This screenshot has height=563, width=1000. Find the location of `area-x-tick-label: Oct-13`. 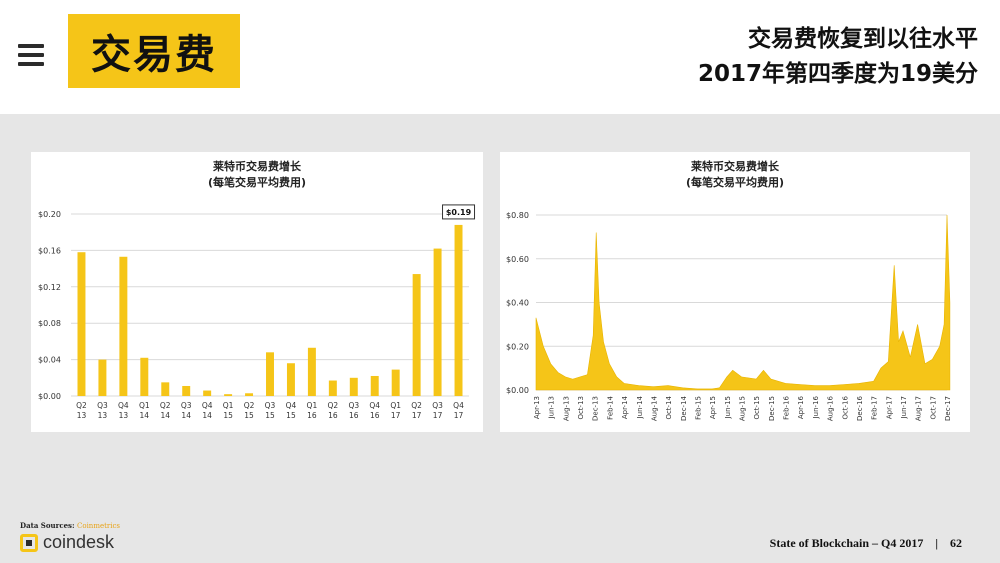

area-x-tick-label: Oct-13 is located at coordinates (581, 408).